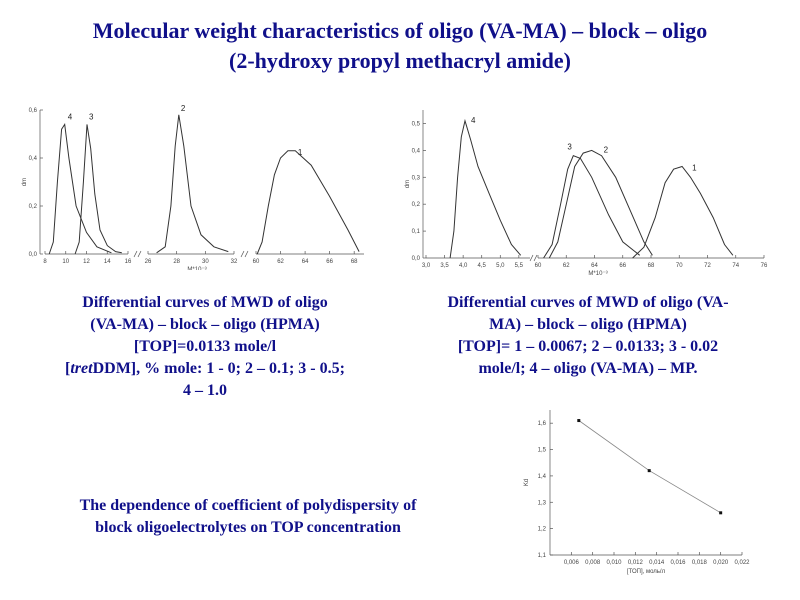 The image size is (800, 600). What do you see at coordinates (148, 262) in the screenshot?
I see `x-tick-label: 26` at bounding box center [148, 262].